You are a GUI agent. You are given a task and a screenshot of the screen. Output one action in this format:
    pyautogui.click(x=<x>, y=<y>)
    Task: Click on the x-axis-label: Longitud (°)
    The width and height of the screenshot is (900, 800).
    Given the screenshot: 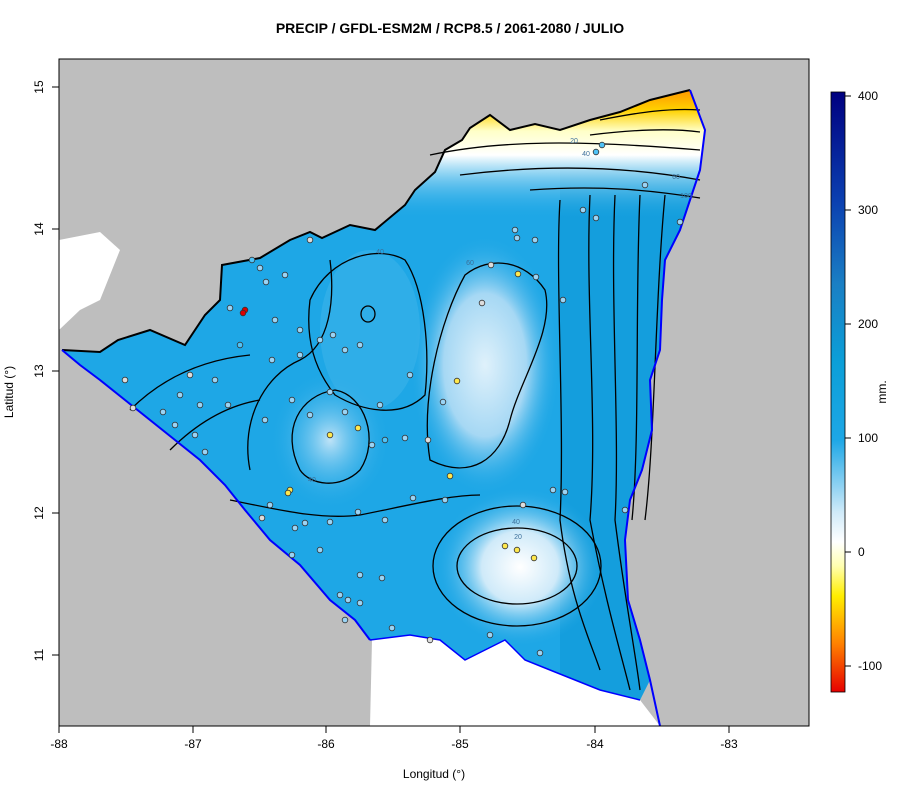 What is the action you would take?
    pyautogui.click(x=434, y=774)
    